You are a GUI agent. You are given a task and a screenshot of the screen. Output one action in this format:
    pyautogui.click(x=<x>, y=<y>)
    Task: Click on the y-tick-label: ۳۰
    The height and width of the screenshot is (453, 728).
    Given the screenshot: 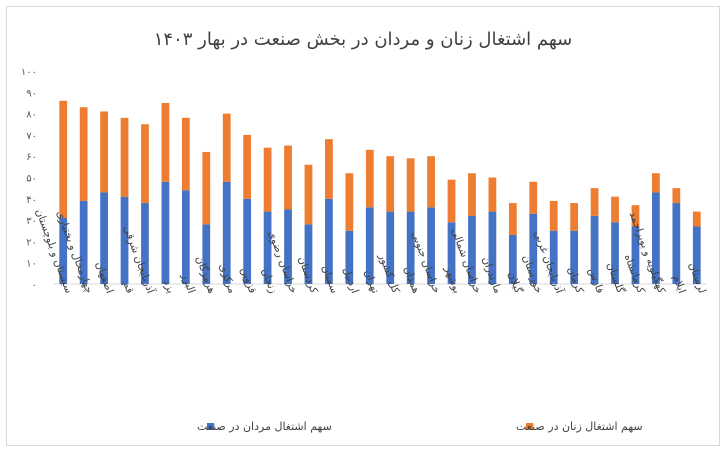 What is the action you would take?
    pyautogui.click(x=31, y=221)
    